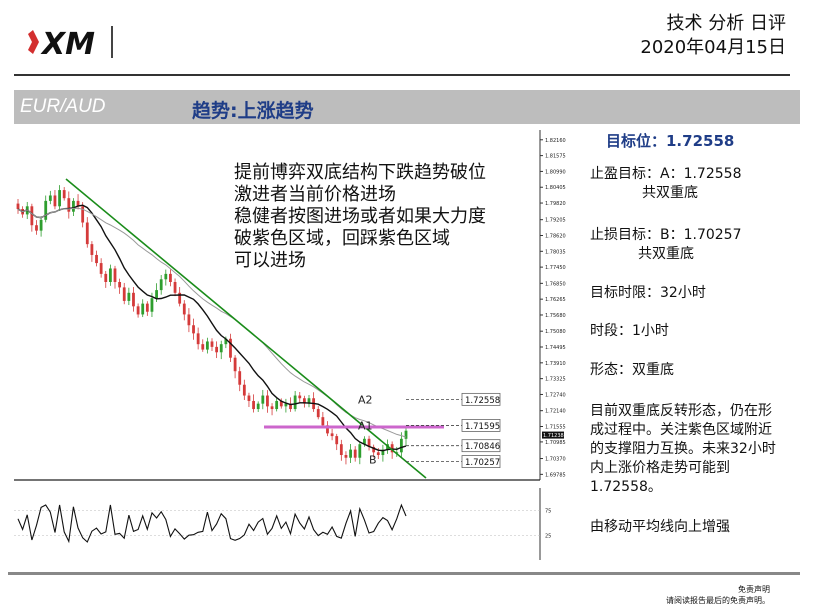 Image resolution: width=816 pixels, height=611 pixels. What do you see at coordinates (555, 236) in the screenshot?
I see `price-tick-label: 1.78620` at bounding box center [555, 236].